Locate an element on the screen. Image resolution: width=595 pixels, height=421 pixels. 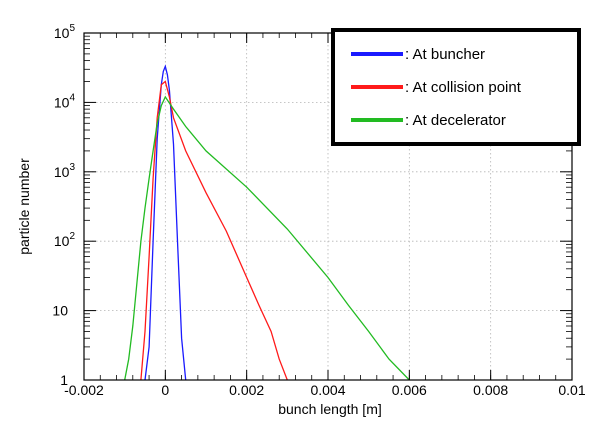
legend-label: : At buncher is located at coordinates (445, 54).